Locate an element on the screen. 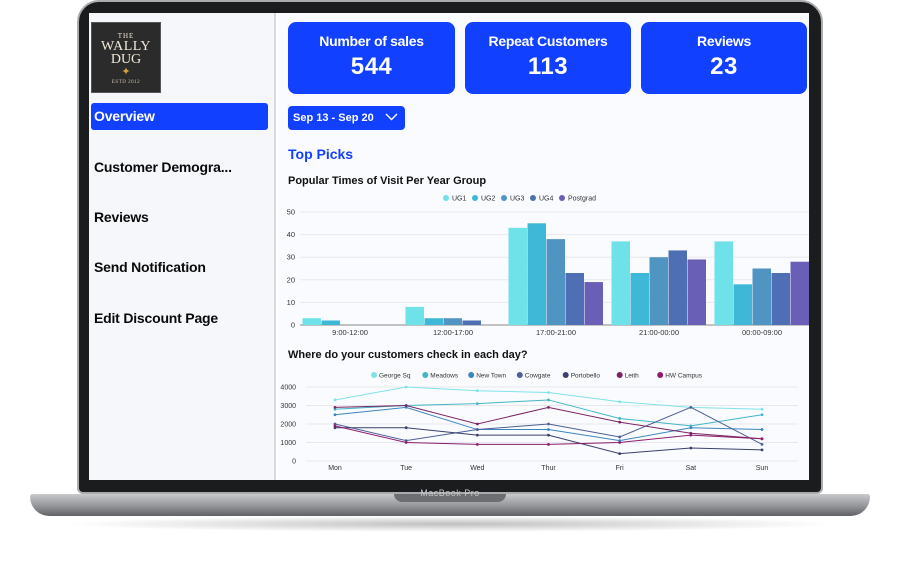  logo-line1: THE is located at coordinates (126, 36).